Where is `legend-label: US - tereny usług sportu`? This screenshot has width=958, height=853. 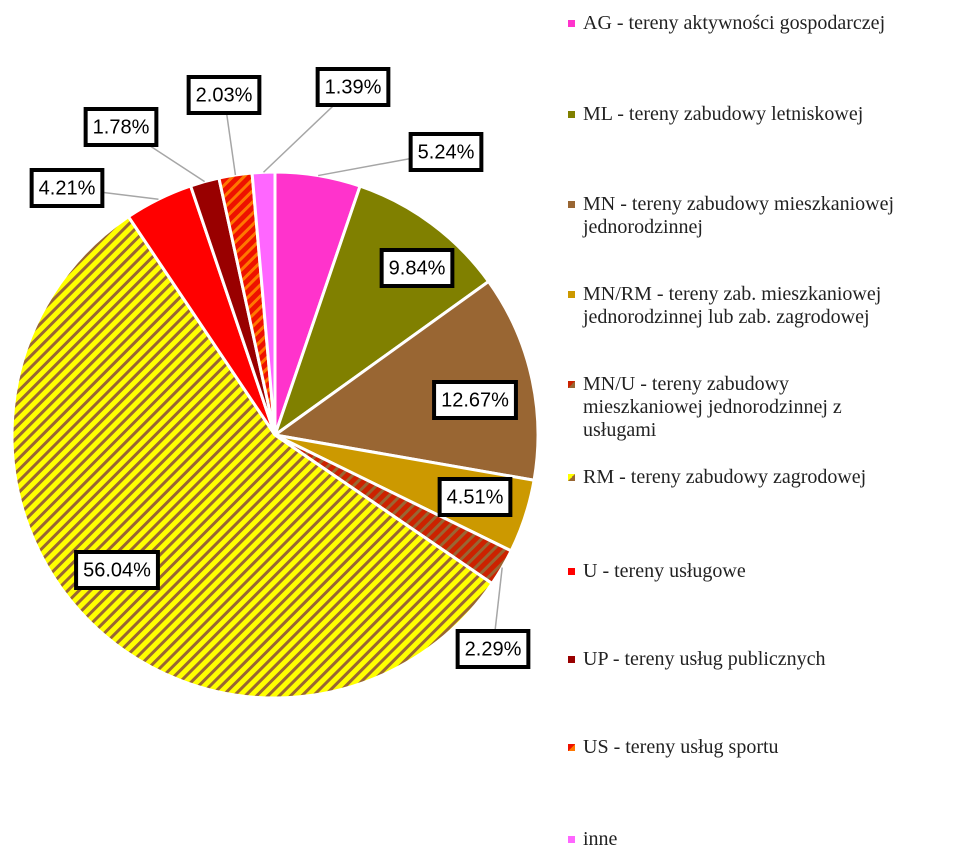
legend-label: US - tereny usług sportu is located at coordinates (681, 747).